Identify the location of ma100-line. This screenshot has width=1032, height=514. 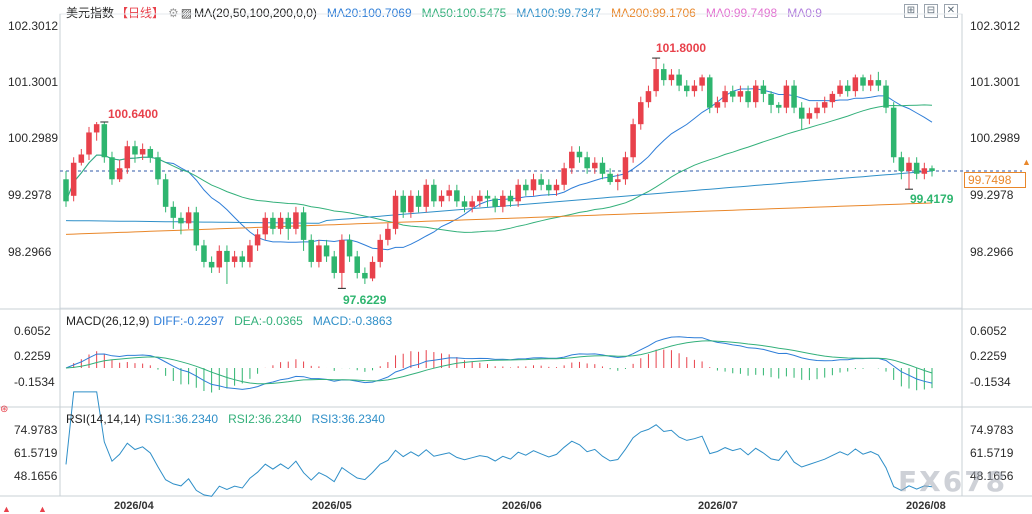
(499, 197).